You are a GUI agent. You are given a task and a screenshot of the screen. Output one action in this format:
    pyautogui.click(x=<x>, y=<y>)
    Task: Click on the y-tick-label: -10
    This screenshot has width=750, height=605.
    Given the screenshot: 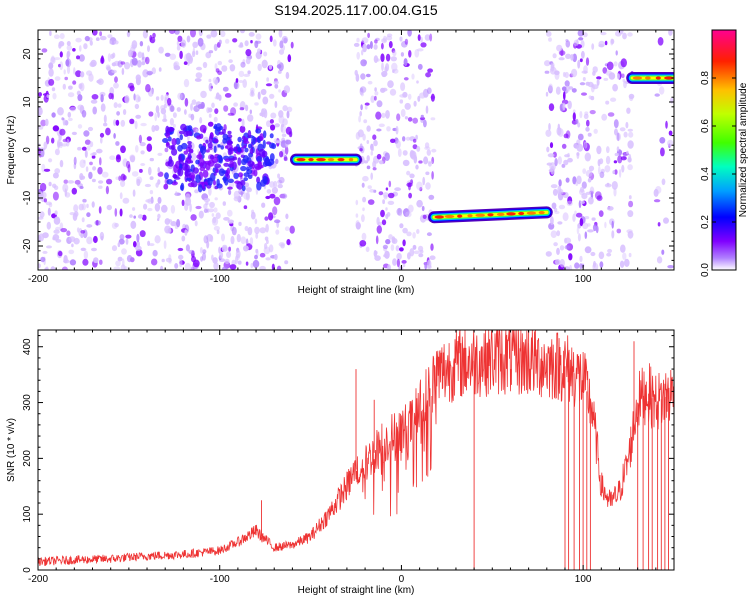 What is the action you would take?
    pyautogui.click(x=27, y=197)
    